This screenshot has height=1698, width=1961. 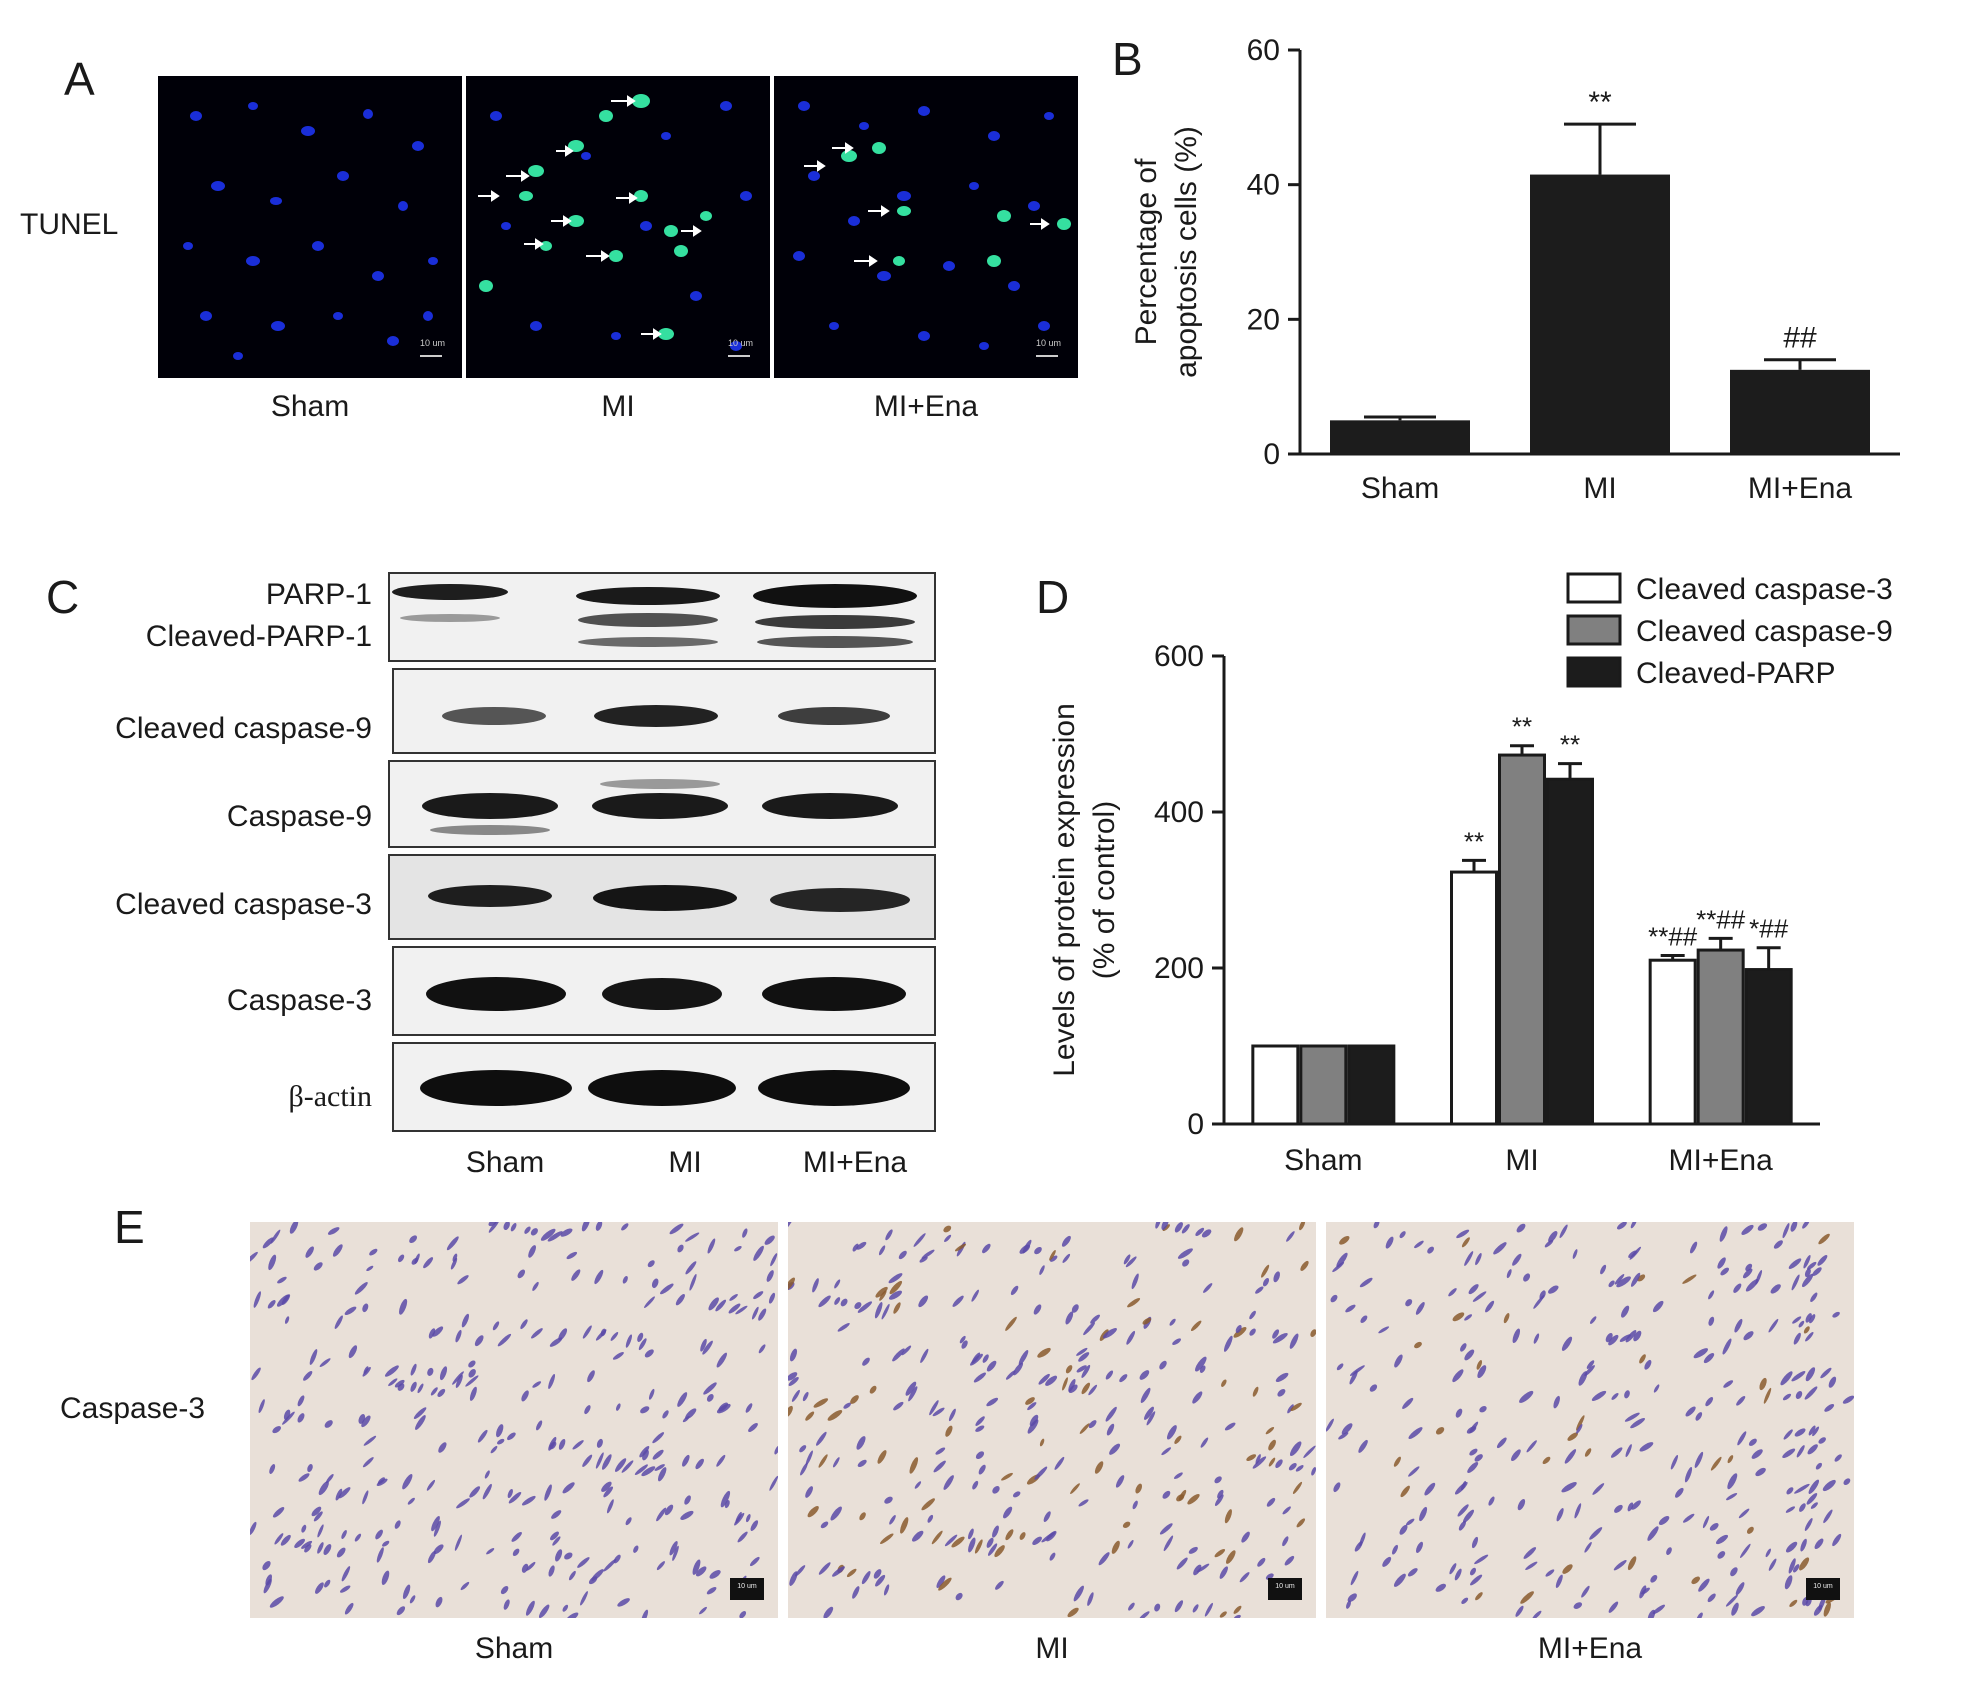 What do you see at coordinates (1672, 1042) in the screenshot?
I see `bar-cleaved-caspase-3-mi-ena` at bounding box center [1672, 1042].